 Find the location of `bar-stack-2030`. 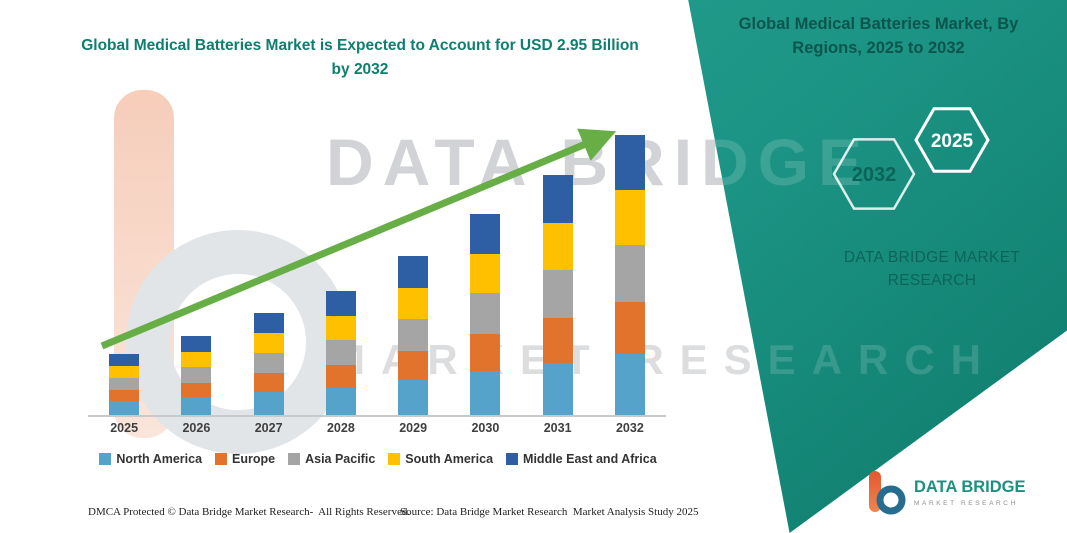

bar-stack-2030 is located at coordinates (485, 314).